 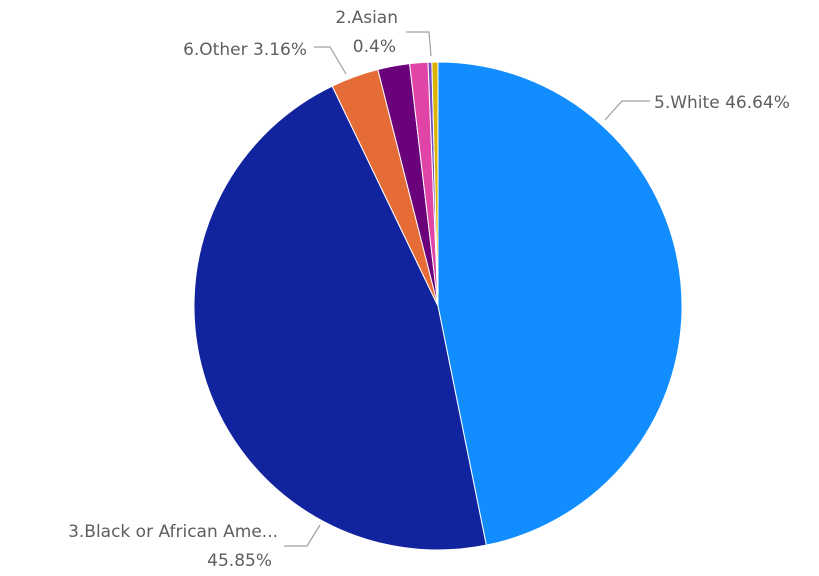 What do you see at coordinates (374, 47) in the screenshot?
I see `label-asian-pct: 0.4%` at bounding box center [374, 47].